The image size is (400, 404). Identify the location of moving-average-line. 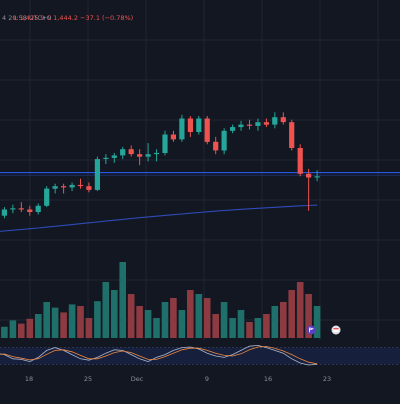
(159, 218).